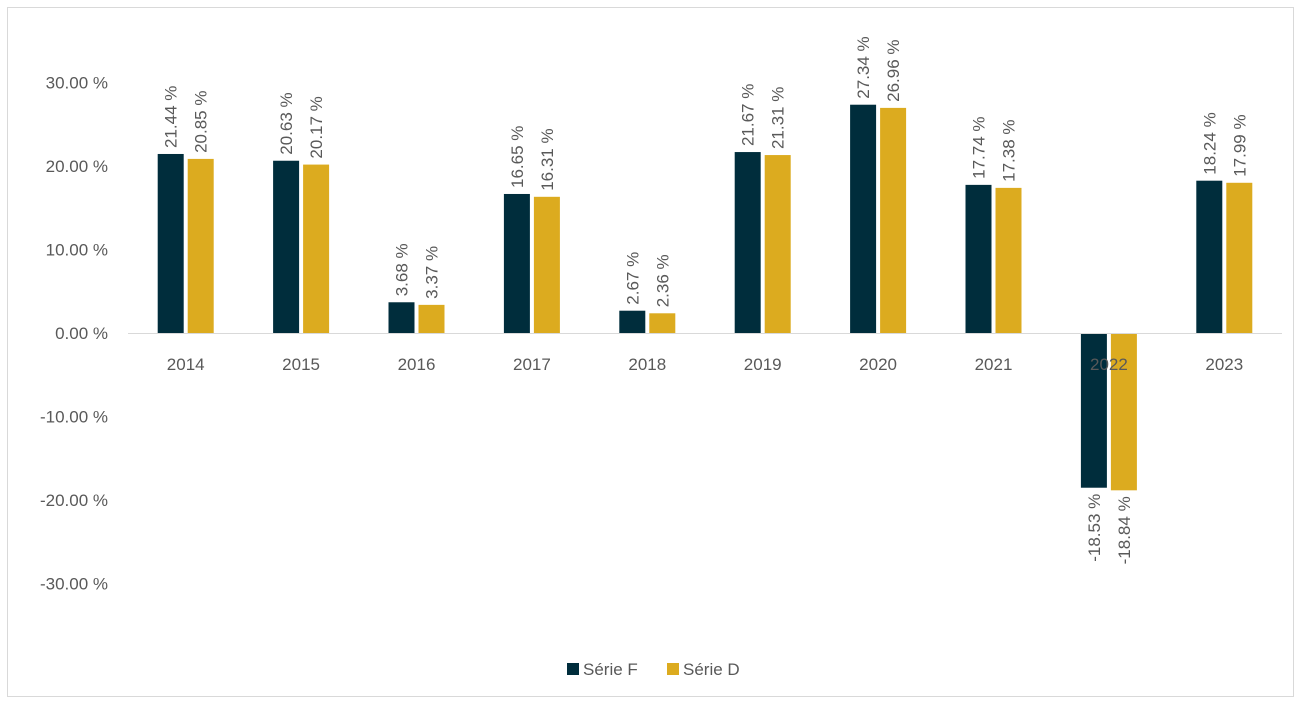 Image resolution: width=1301 pixels, height=704 pixels. What do you see at coordinates (171, 117) in the screenshot?
I see `data-label: 21.44 %` at bounding box center [171, 117].